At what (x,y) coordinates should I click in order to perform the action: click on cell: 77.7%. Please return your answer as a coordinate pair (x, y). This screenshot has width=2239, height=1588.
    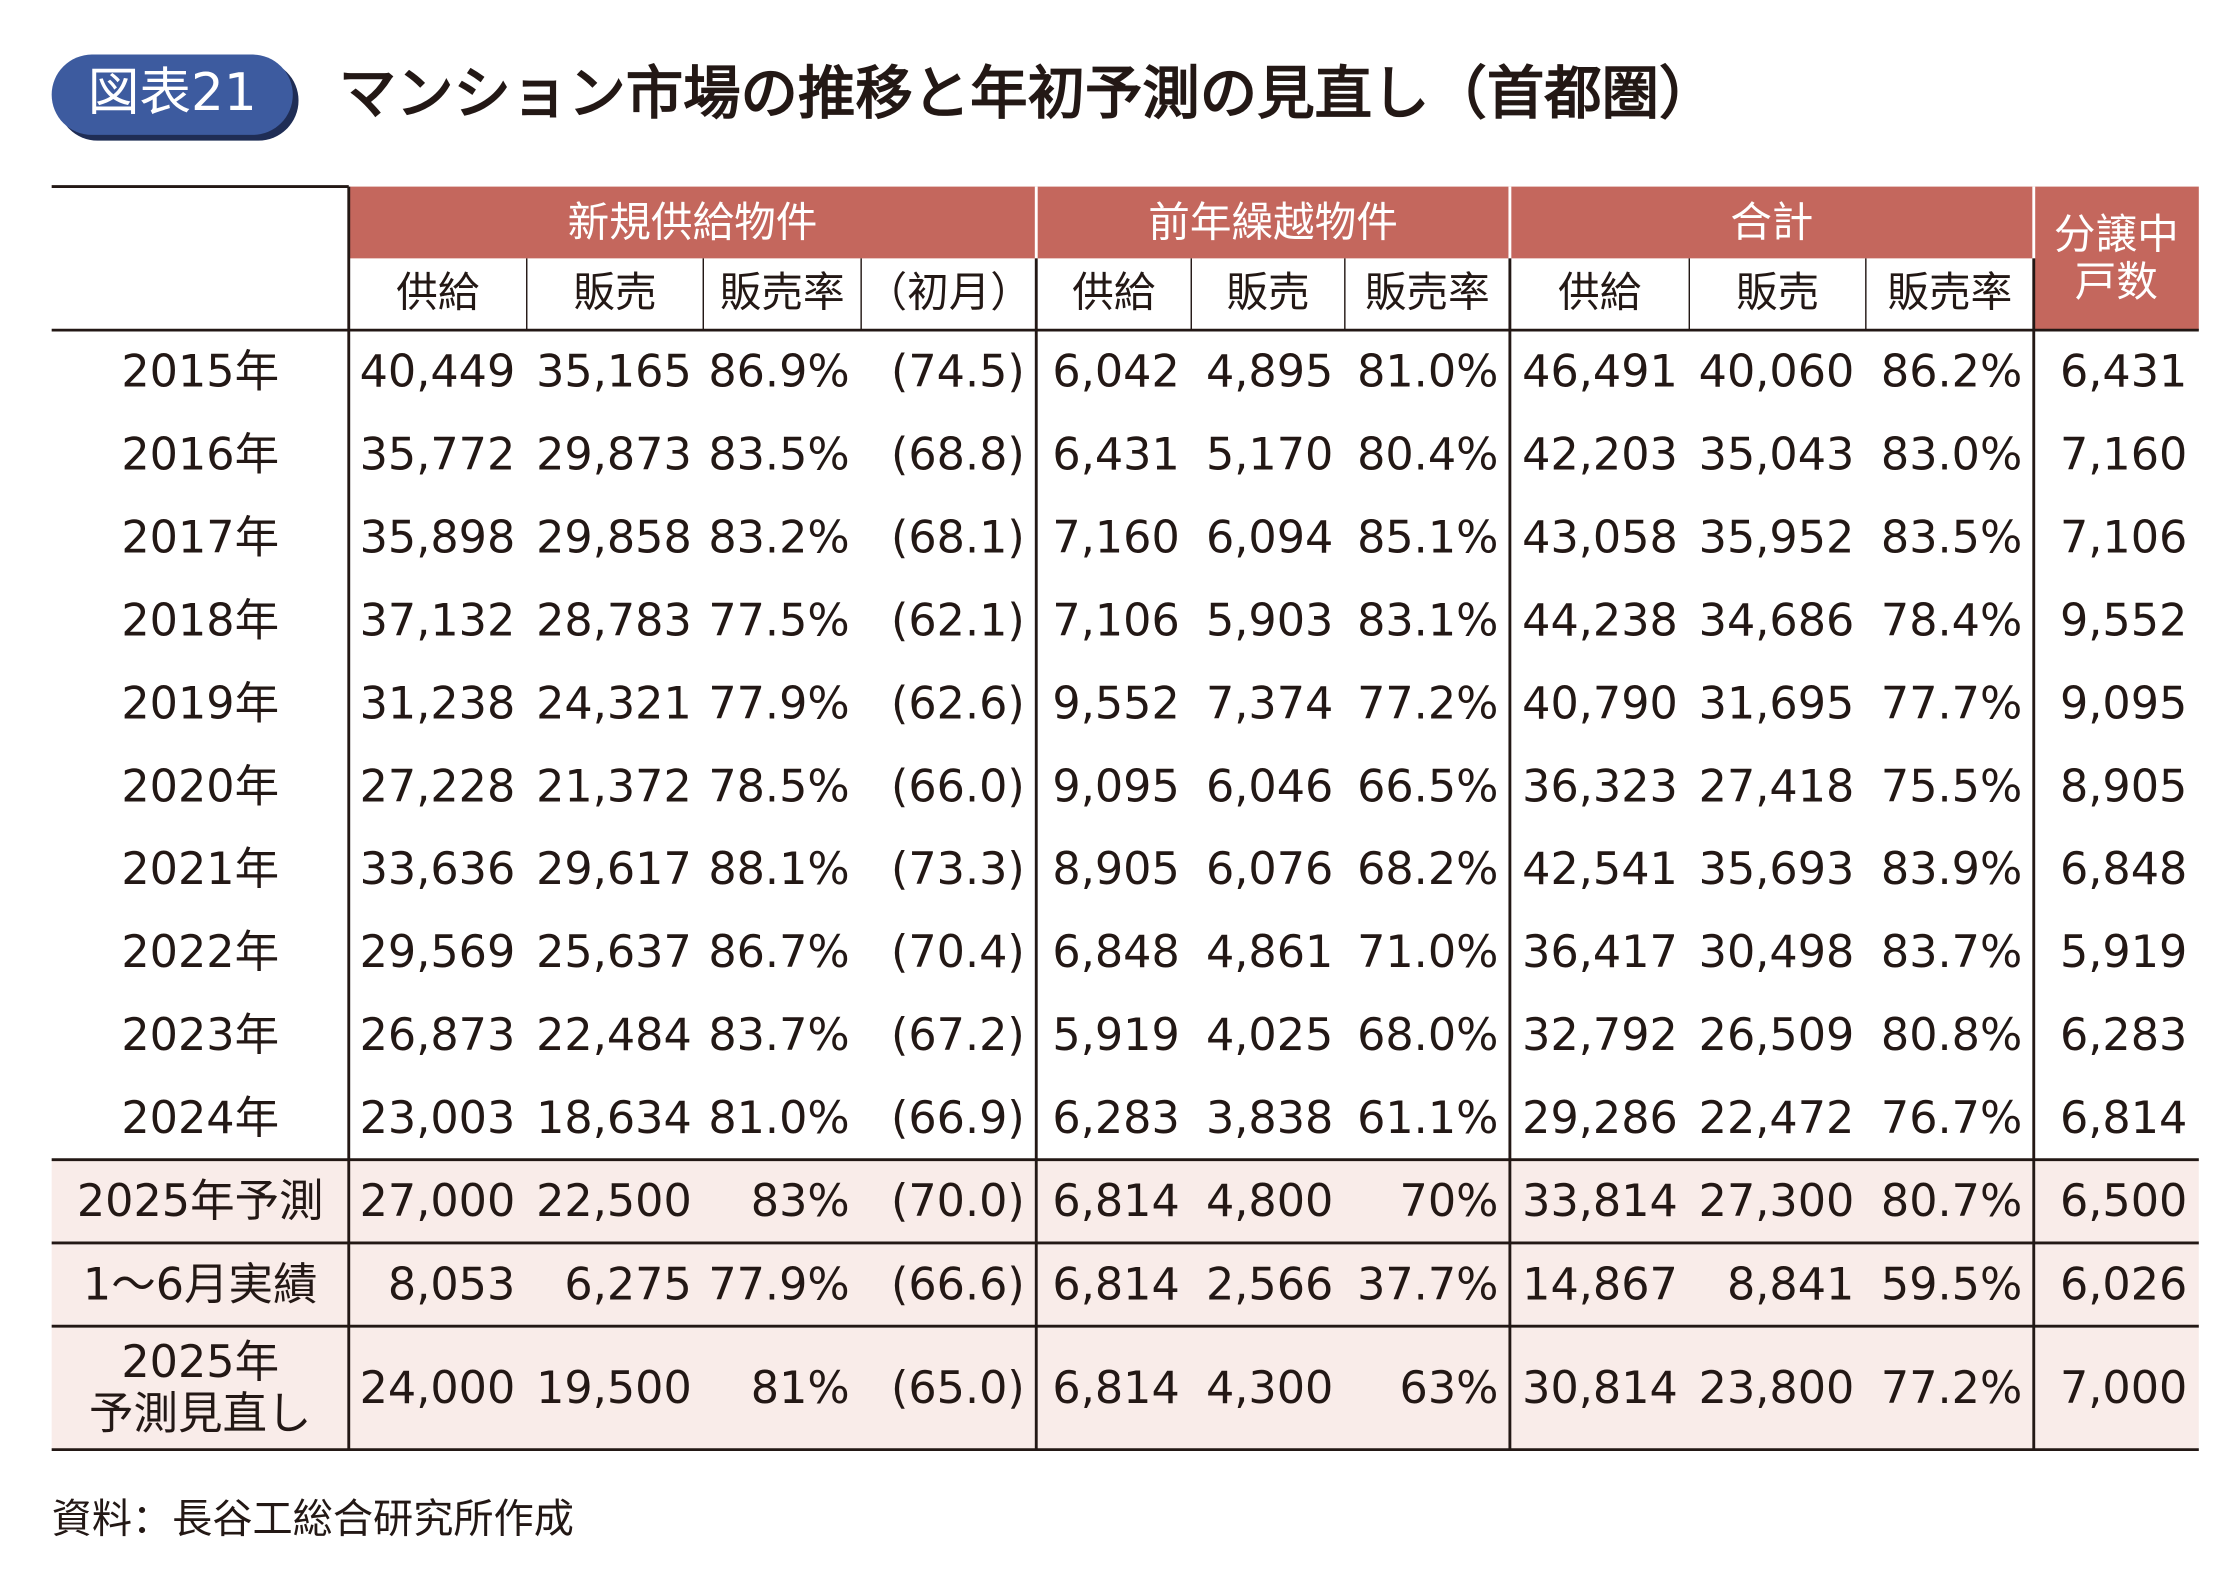
    Looking at the image, I should click on (1951, 703).